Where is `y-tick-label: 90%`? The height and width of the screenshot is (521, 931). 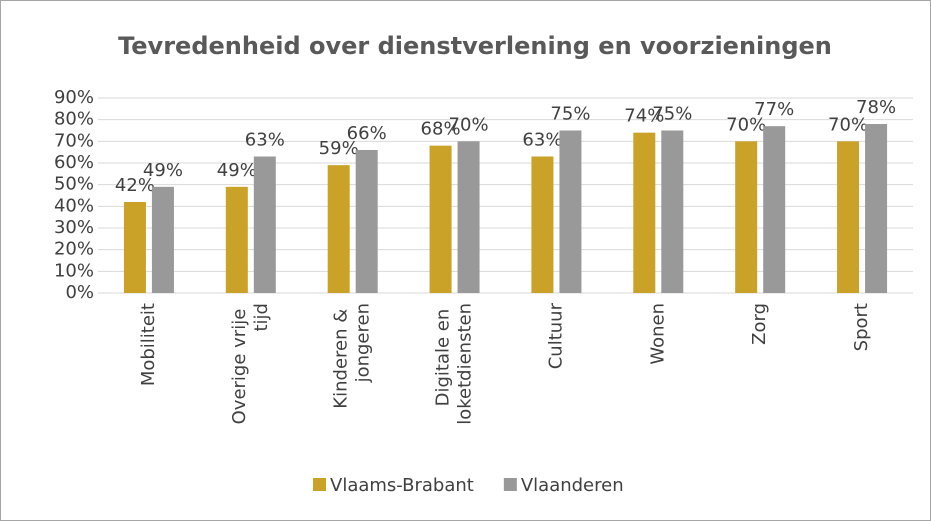 y-tick-label: 90% is located at coordinates (74, 97).